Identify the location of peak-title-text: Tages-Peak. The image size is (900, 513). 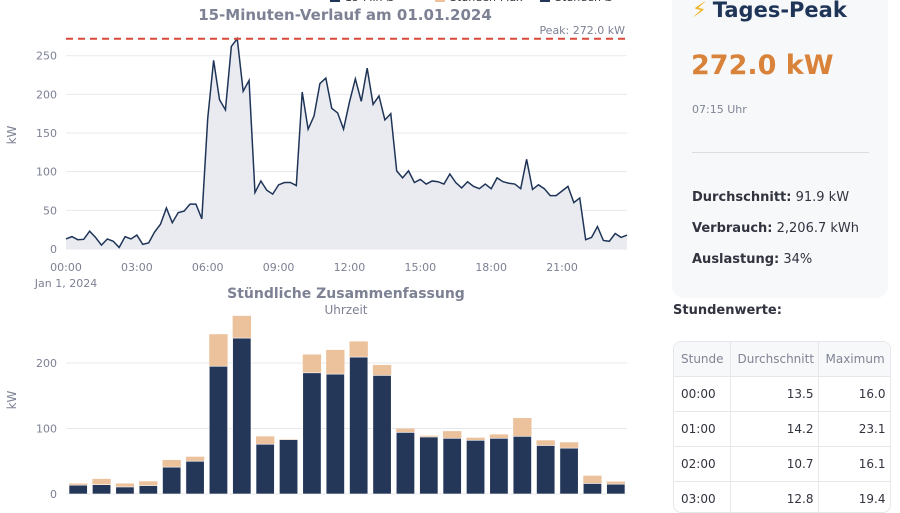
(780, 11).